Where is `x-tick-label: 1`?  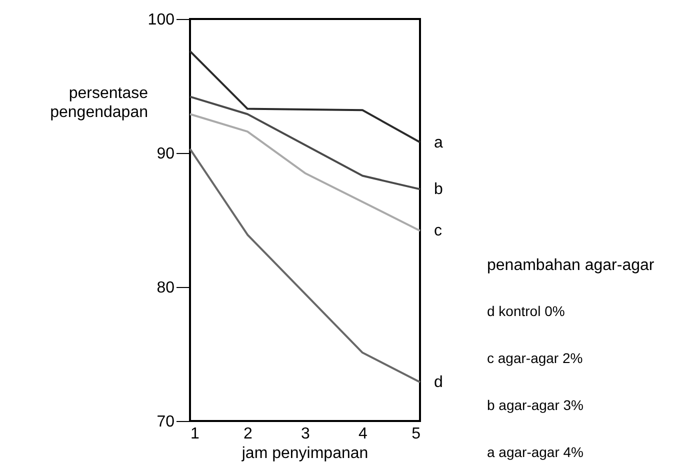 x-tick-label: 1 is located at coordinates (195, 434).